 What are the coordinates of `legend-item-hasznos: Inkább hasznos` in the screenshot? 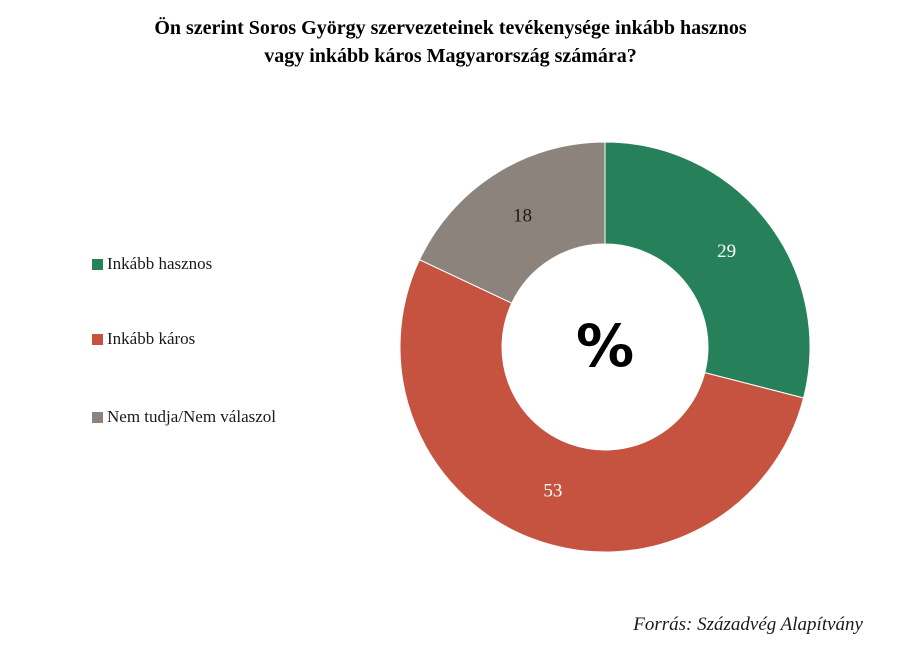 It's located at (152, 264).